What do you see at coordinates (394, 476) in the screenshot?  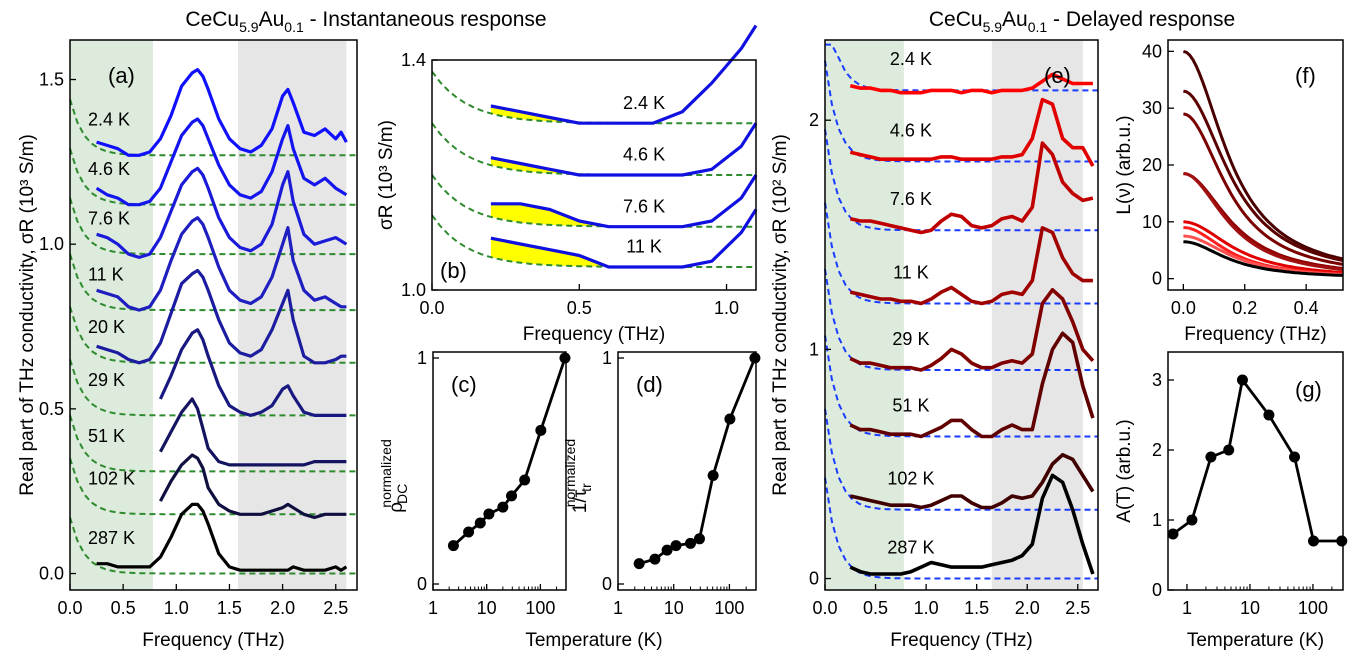 I see `y-axis-label: ρDCnormalized` at bounding box center [394, 476].